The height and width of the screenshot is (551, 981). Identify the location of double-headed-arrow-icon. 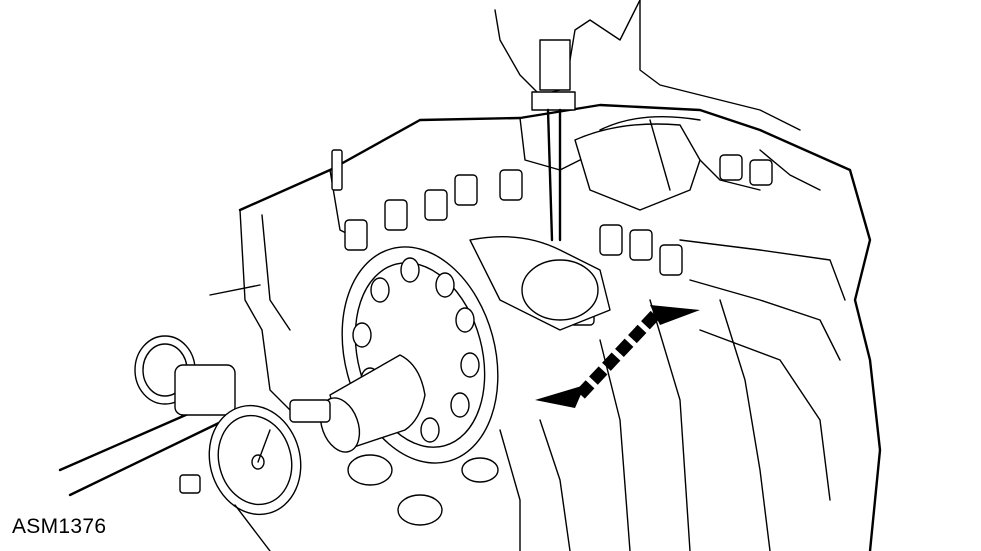
(617, 356).